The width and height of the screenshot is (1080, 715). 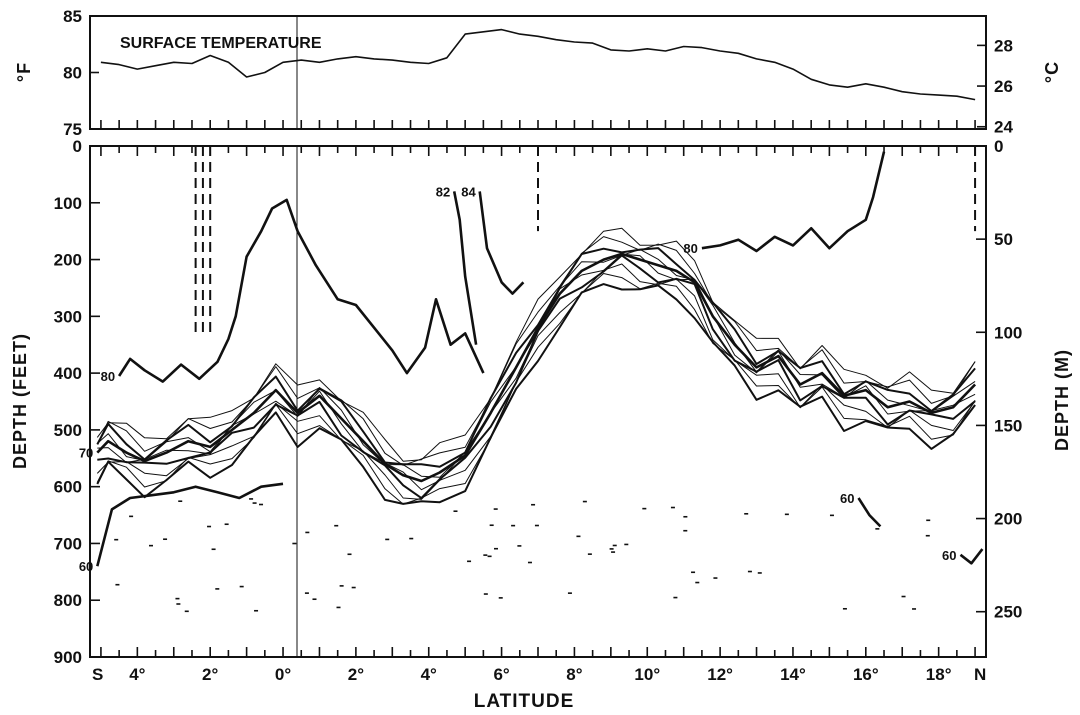 I want to click on depth-ytick-label-right: 150, so click(x=1008, y=425).